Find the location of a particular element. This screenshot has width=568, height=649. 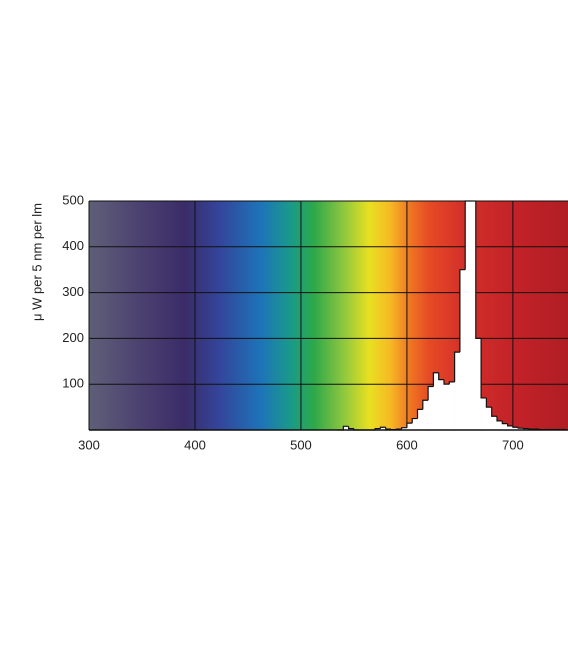

y-tick-label: 400 is located at coordinates (73, 245).